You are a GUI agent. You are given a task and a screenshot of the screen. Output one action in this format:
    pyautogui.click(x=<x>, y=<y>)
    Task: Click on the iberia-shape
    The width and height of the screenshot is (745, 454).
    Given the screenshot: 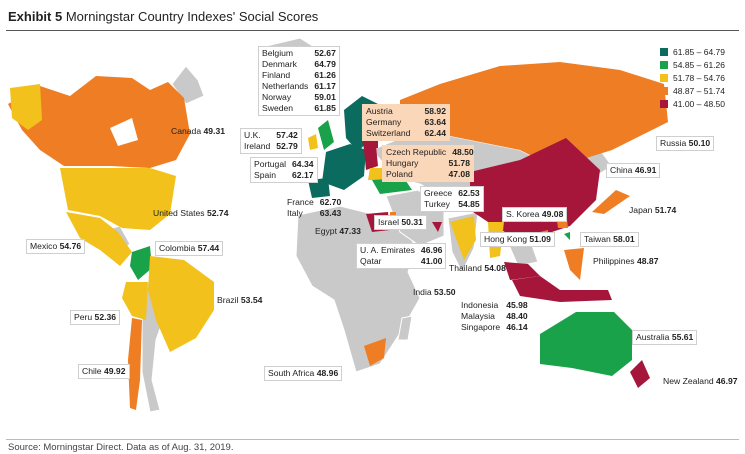 What is the action you would take?
    pyautogui.click(x=319, y=188)
    